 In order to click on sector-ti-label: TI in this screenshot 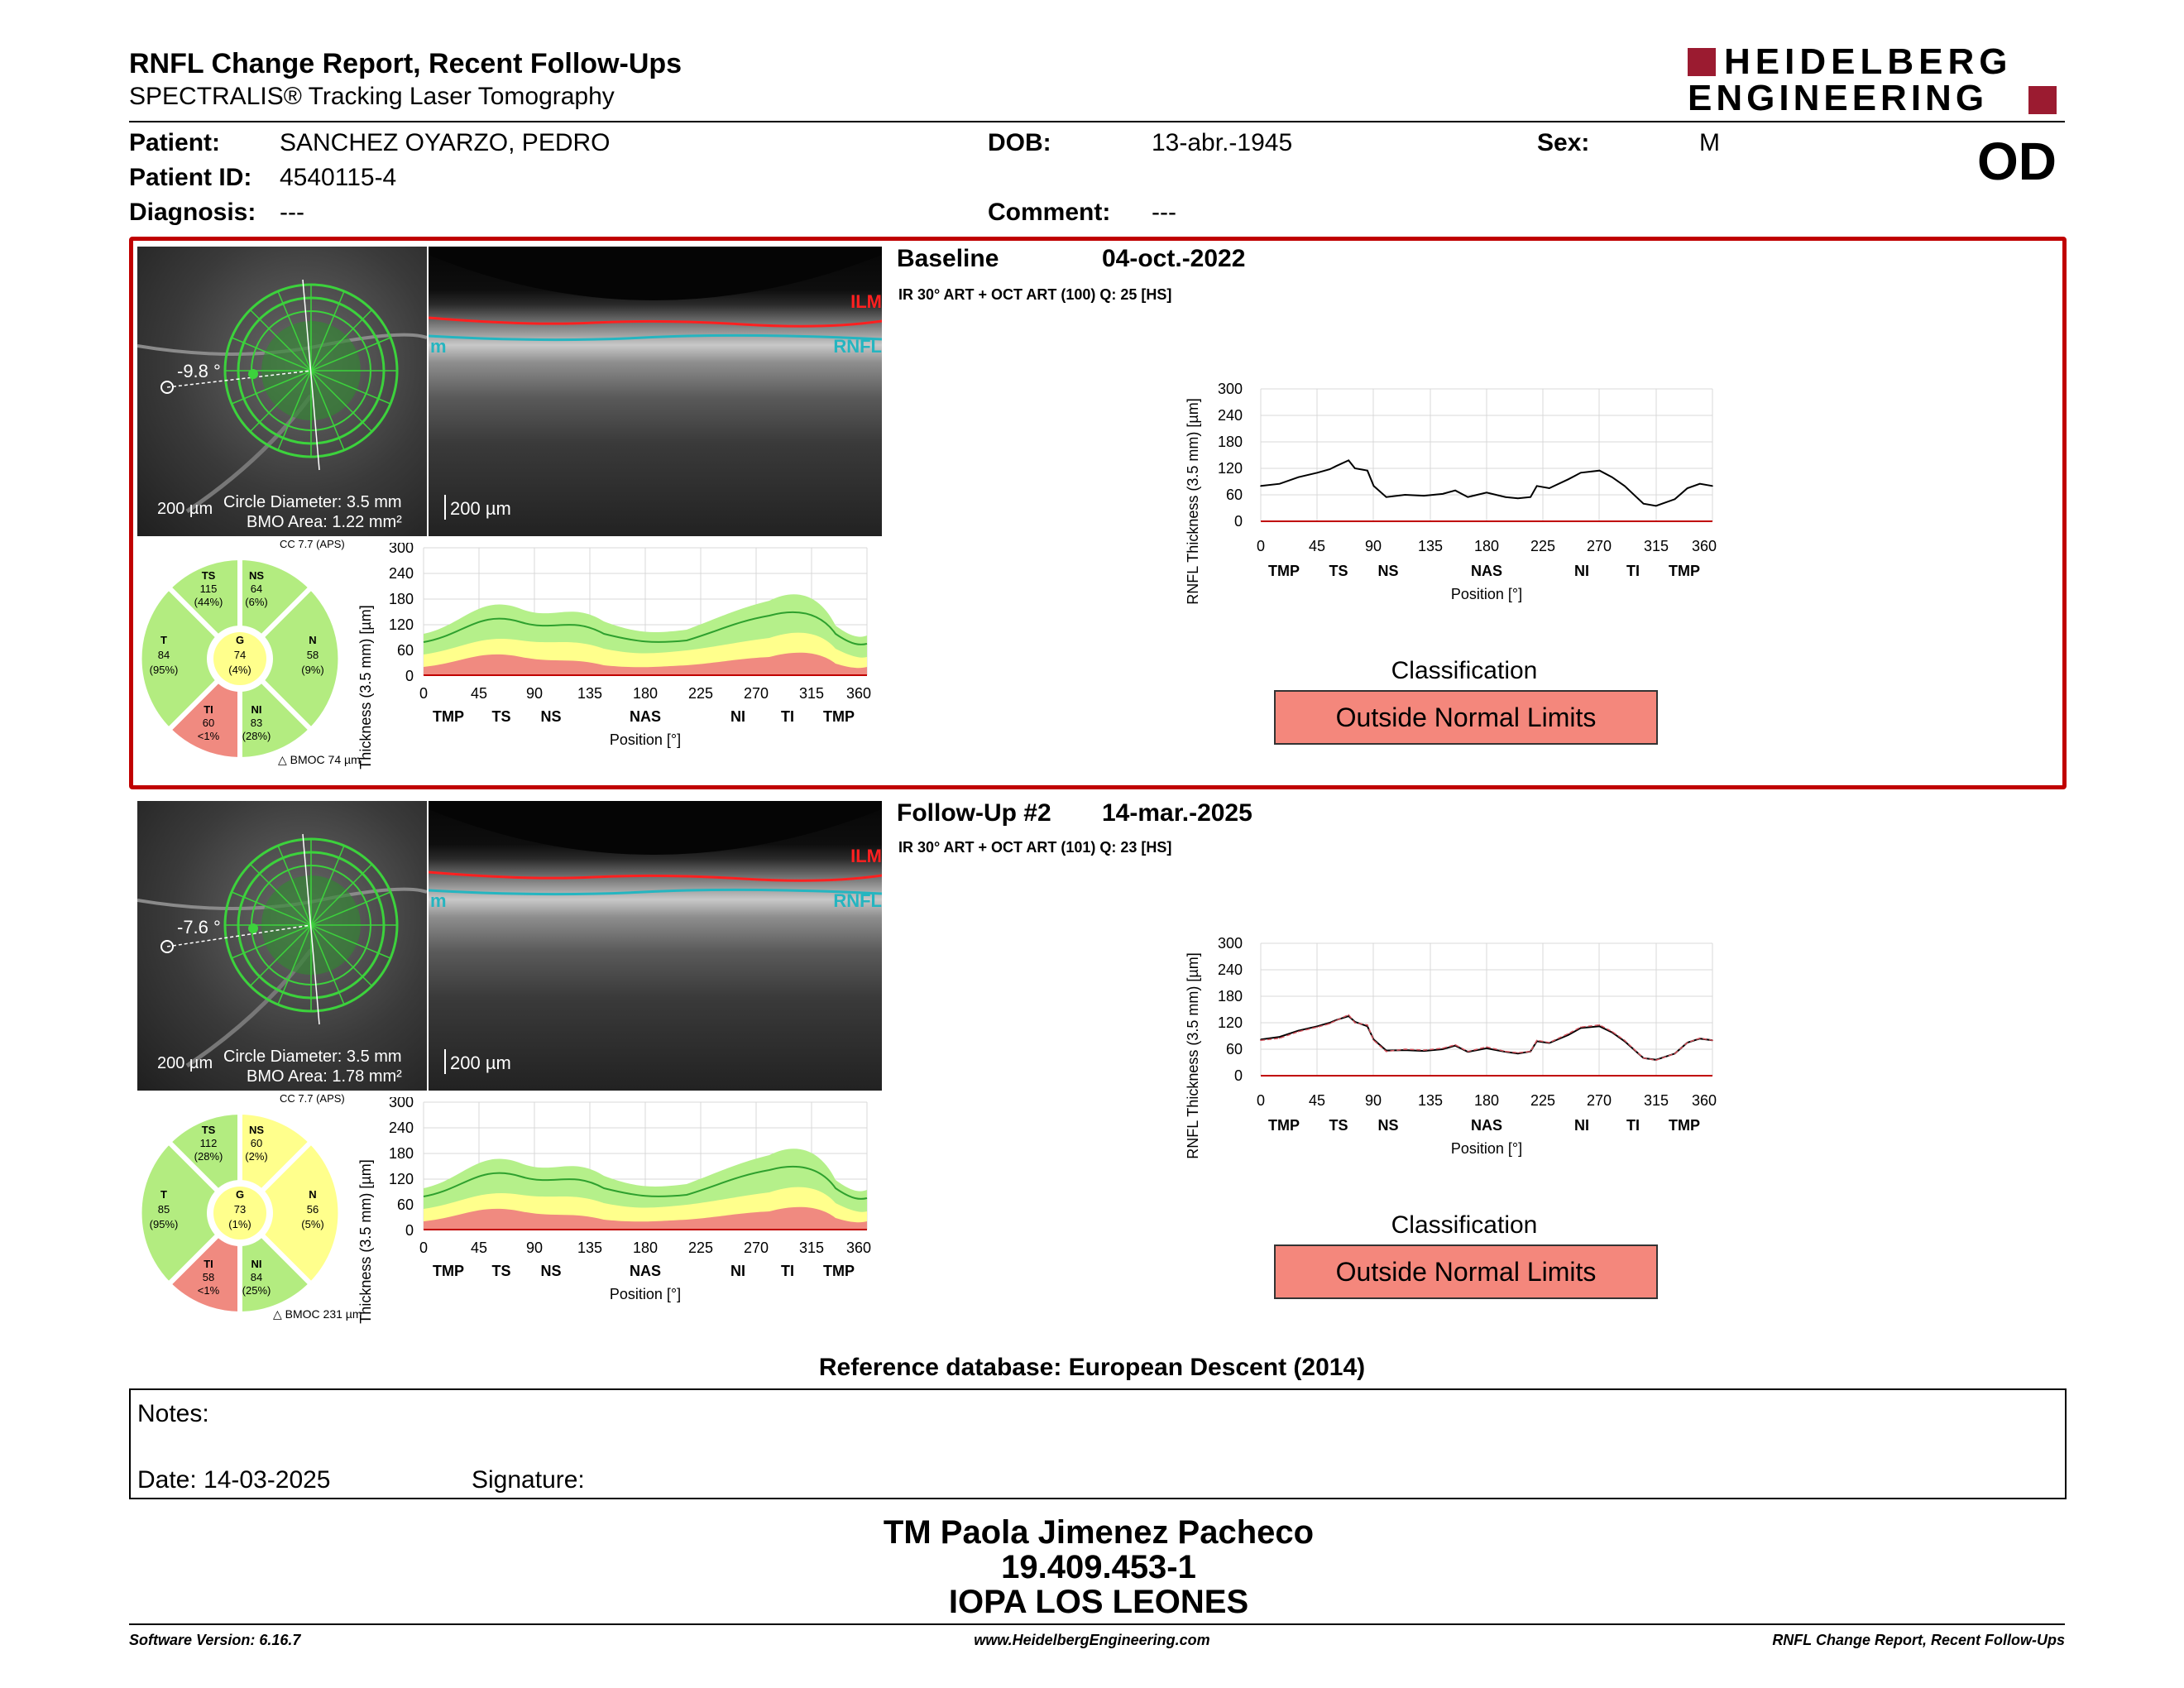, I will do `click(208, 709)`.